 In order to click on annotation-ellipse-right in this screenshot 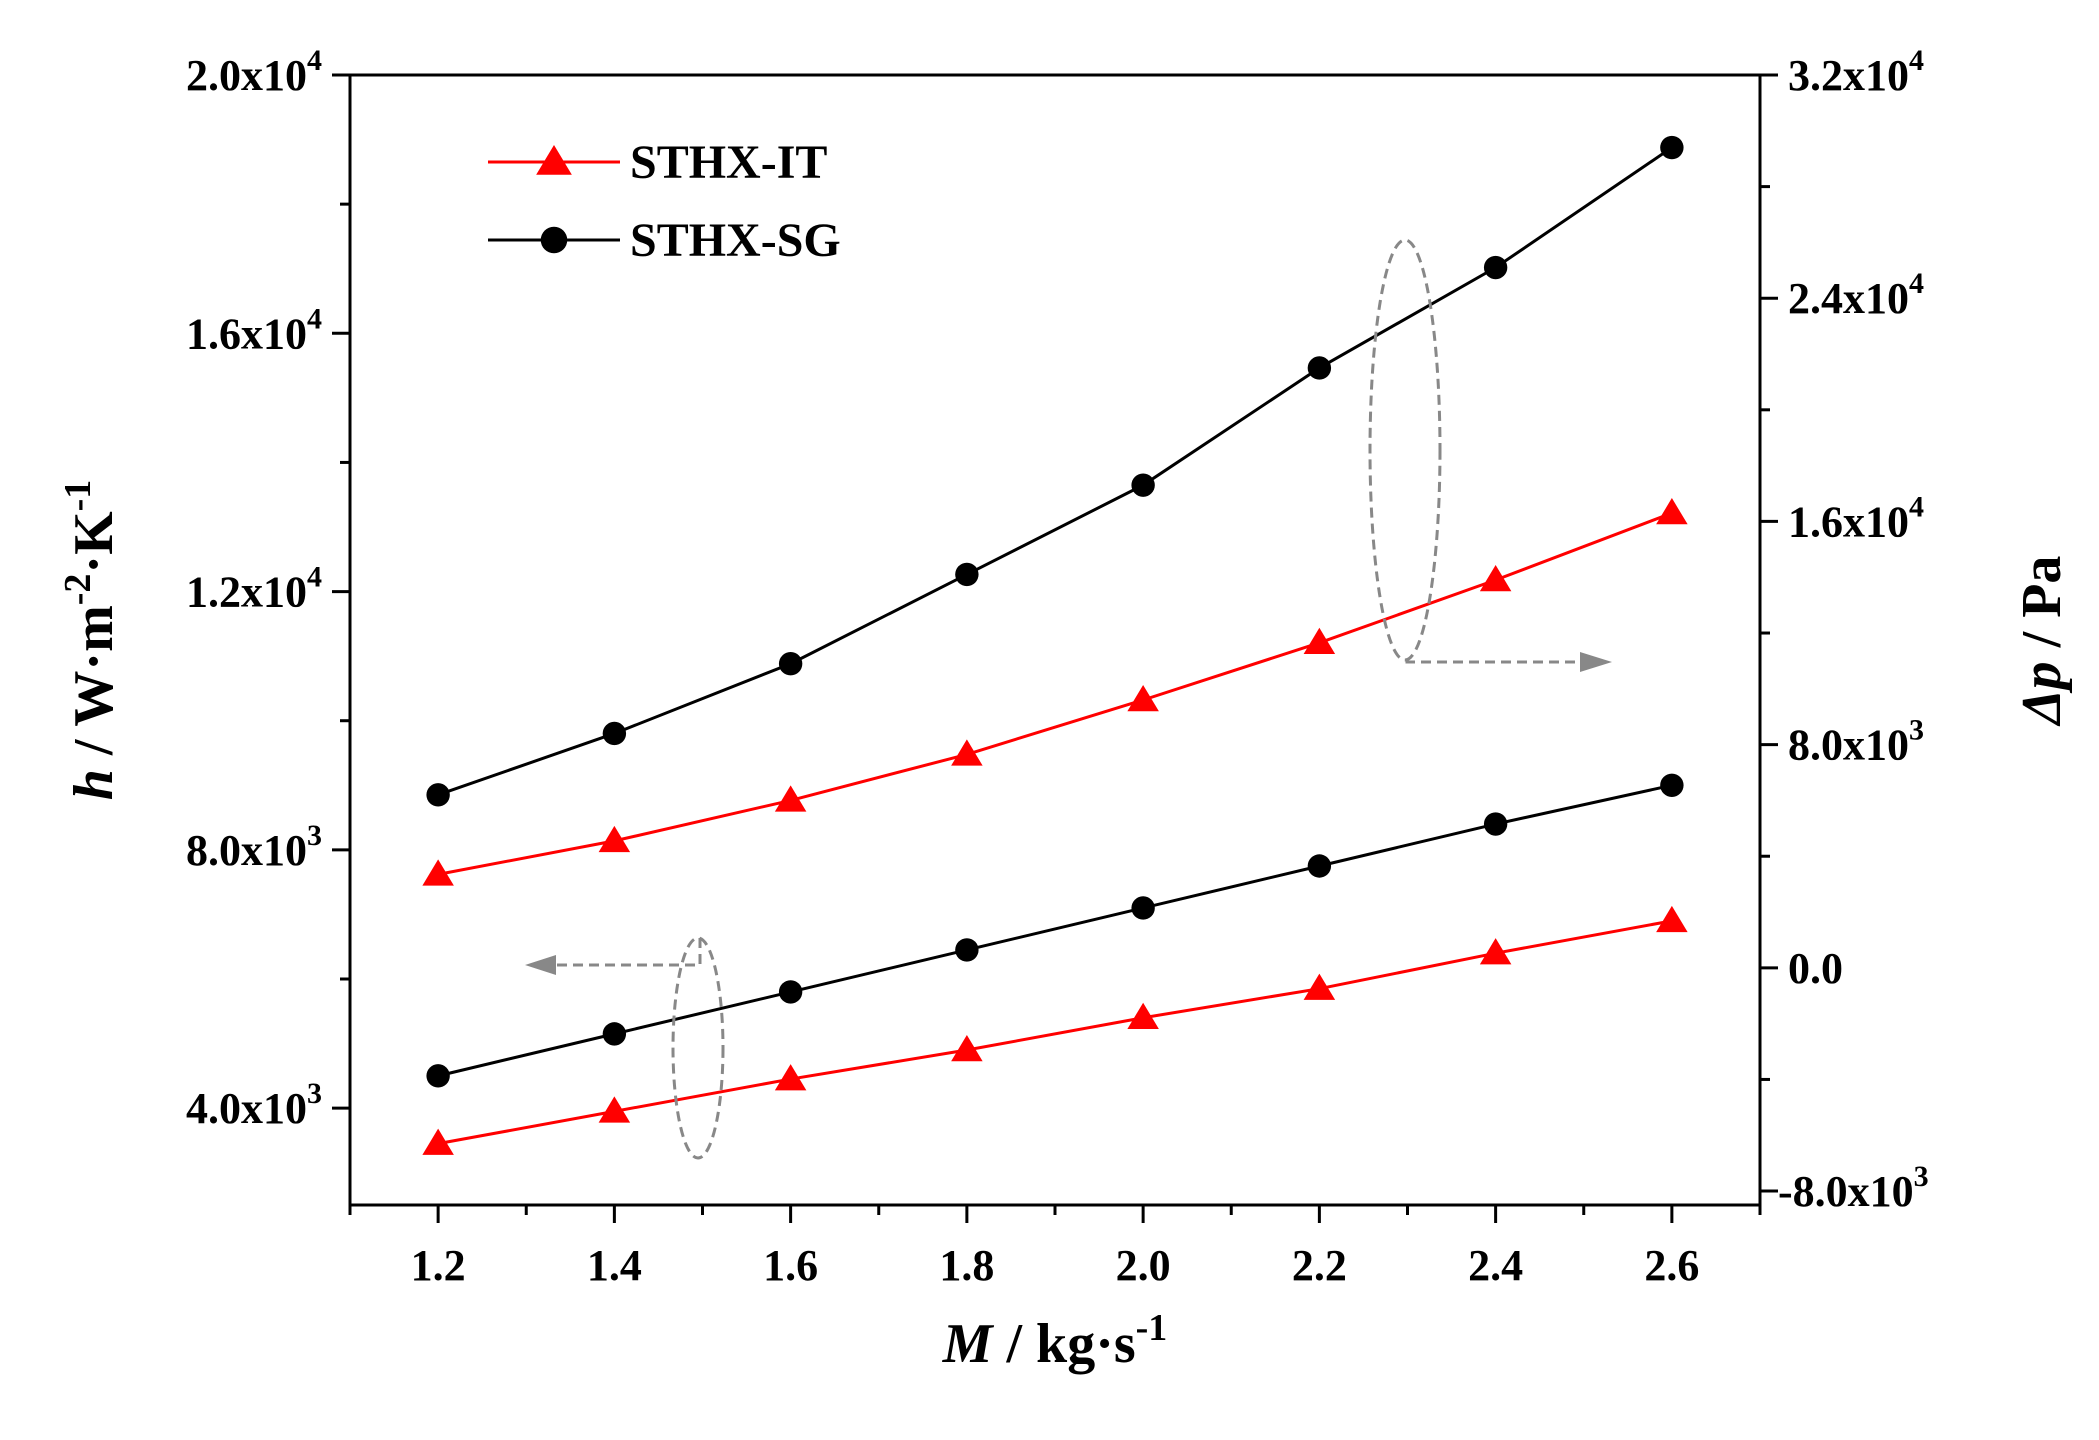, I will do `click(1405, 450)`.